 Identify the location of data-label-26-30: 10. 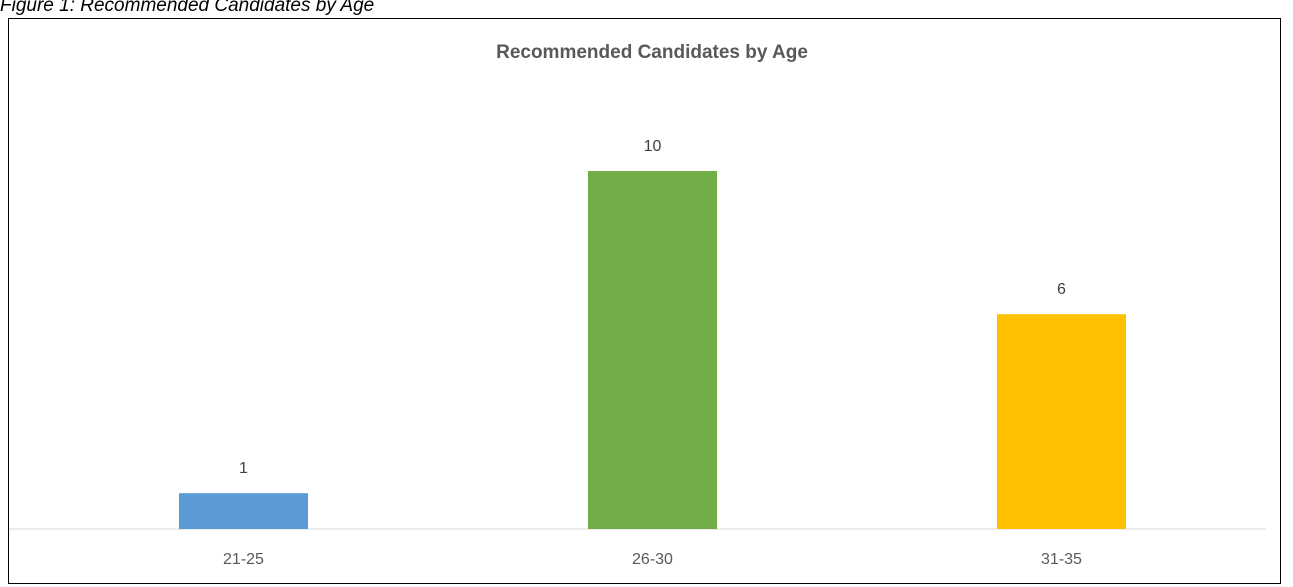
(653, 146).